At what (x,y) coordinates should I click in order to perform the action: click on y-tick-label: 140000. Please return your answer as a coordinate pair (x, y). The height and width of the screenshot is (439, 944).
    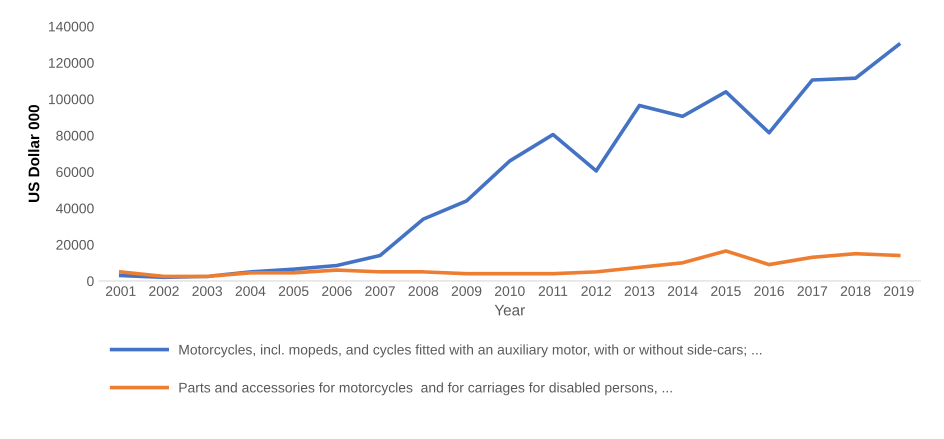
    Looking at the image, I should click on (71, 27).